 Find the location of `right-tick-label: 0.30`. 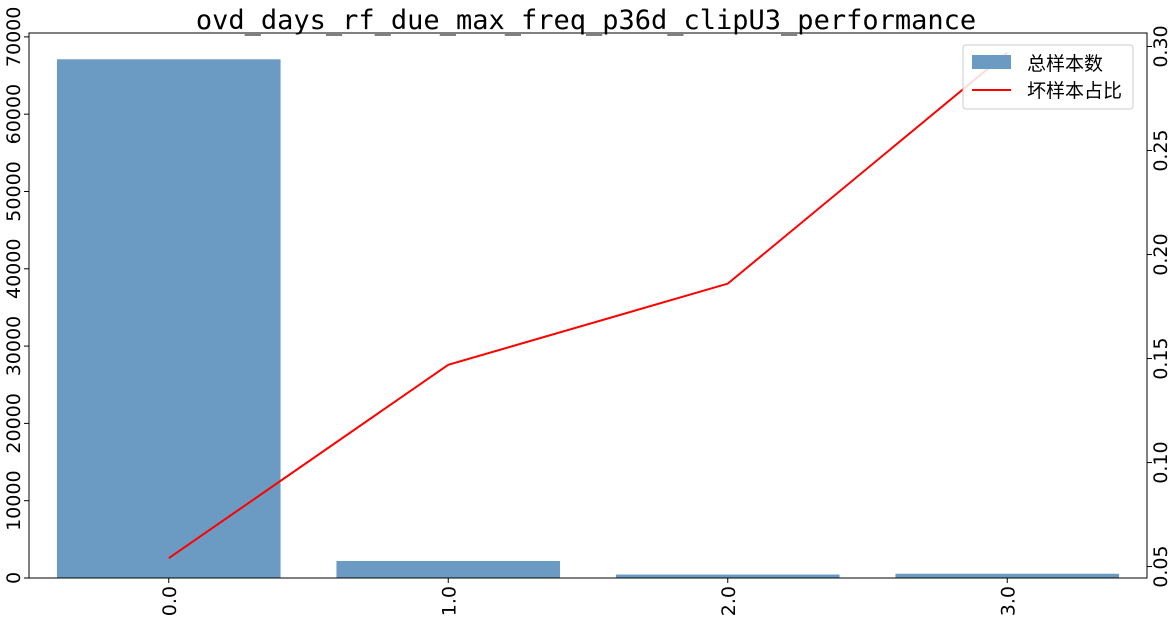

right-tick-label: 0.30 is located at coordinates (1161, 46).